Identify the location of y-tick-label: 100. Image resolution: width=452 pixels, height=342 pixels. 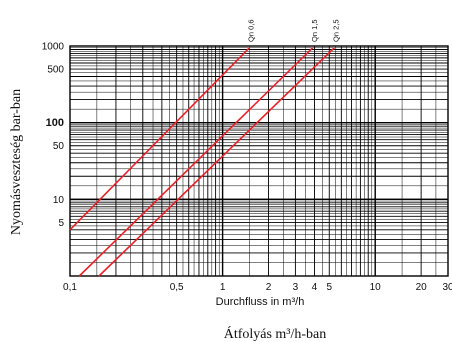
(55, 123).